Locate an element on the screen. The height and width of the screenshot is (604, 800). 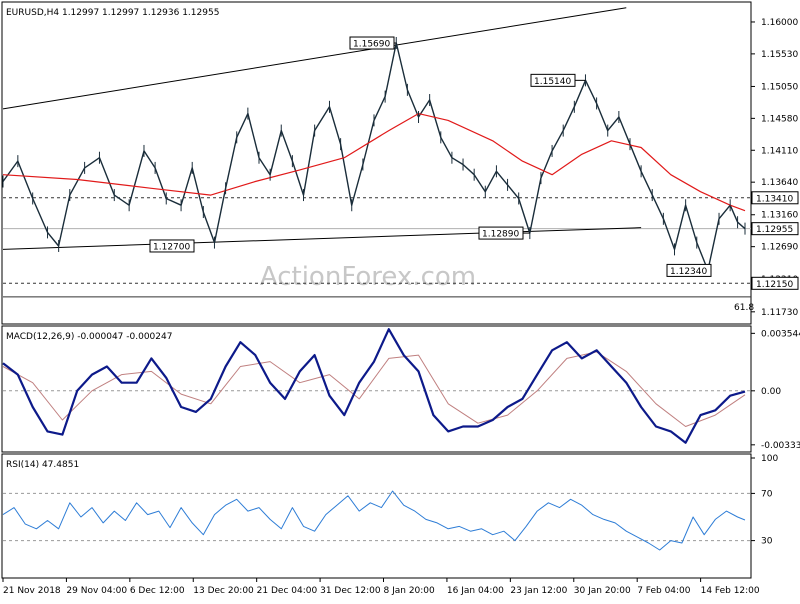
annotation-text: 1.12700 is located at coordinates (171, 247).